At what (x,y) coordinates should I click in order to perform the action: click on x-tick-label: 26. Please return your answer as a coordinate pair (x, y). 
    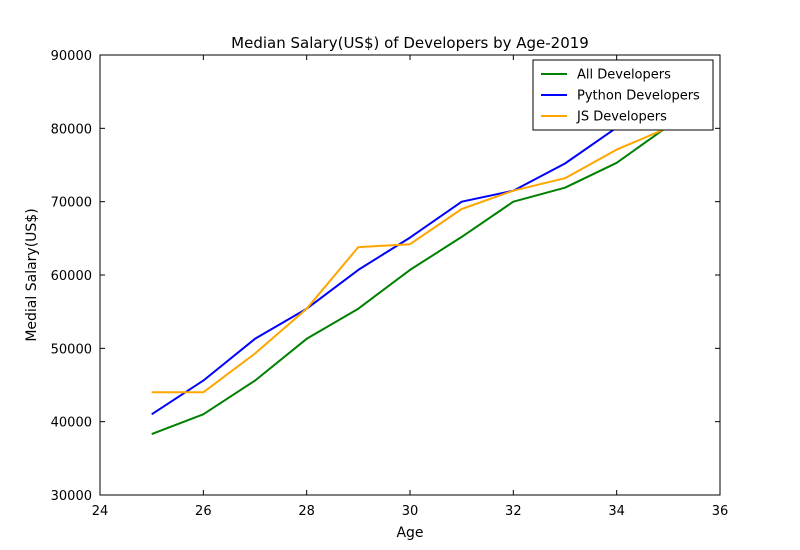
    Looking at the image, I should click on (203, 511).